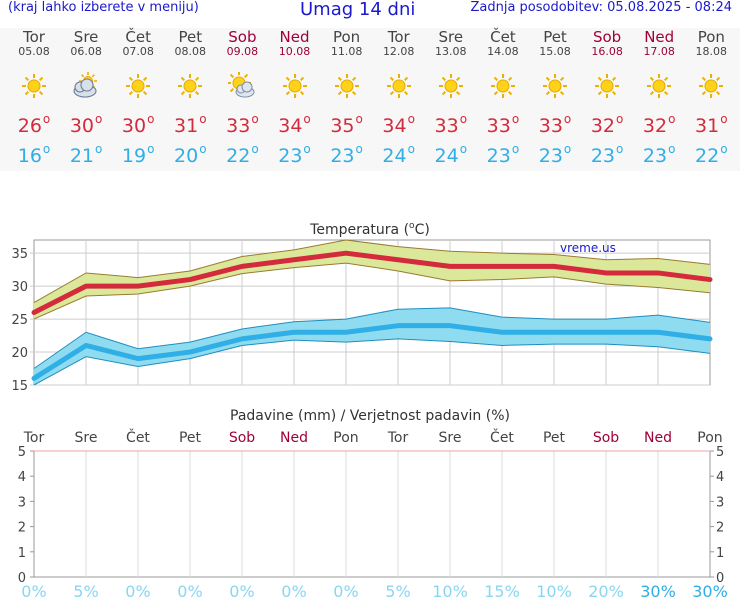  I want to click on min-range-upper-edge, so click(372, 338).